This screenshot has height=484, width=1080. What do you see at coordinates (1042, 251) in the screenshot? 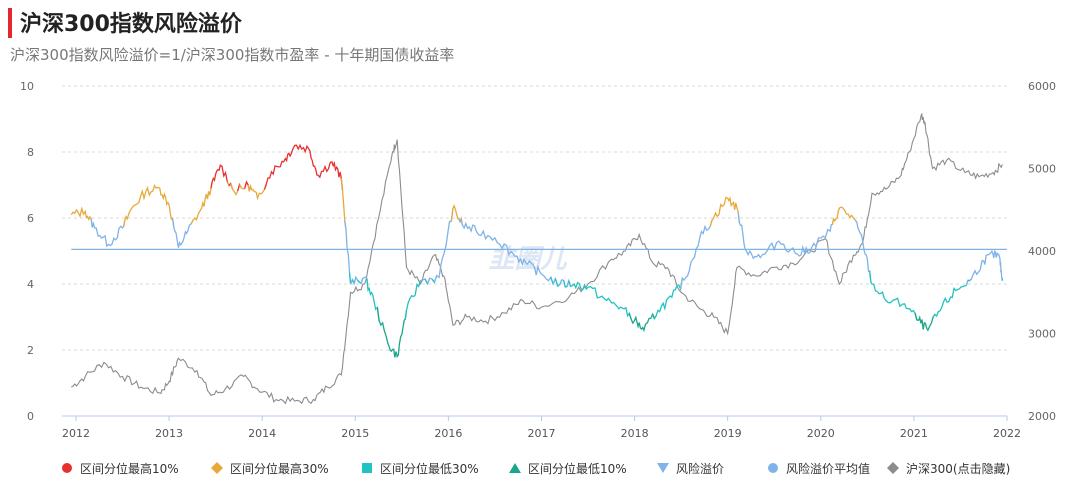
I see `y-right-tick-label: 4000` at bounding box center [1042, 251].